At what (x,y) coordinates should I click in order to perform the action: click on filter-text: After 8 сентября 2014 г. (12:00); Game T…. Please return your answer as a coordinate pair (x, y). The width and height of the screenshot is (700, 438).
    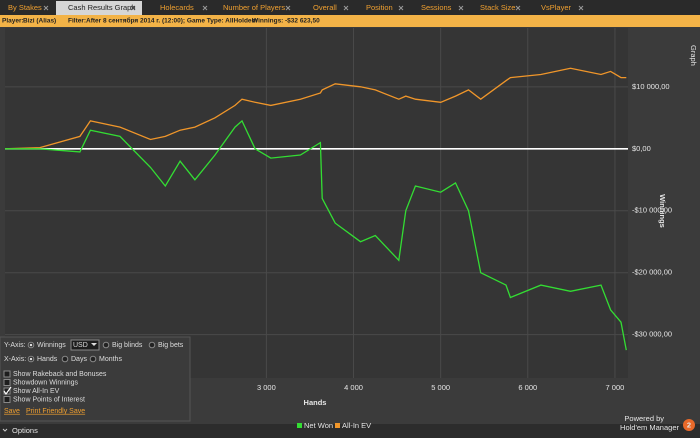
    Looking at the image, I should click on (172, 21).